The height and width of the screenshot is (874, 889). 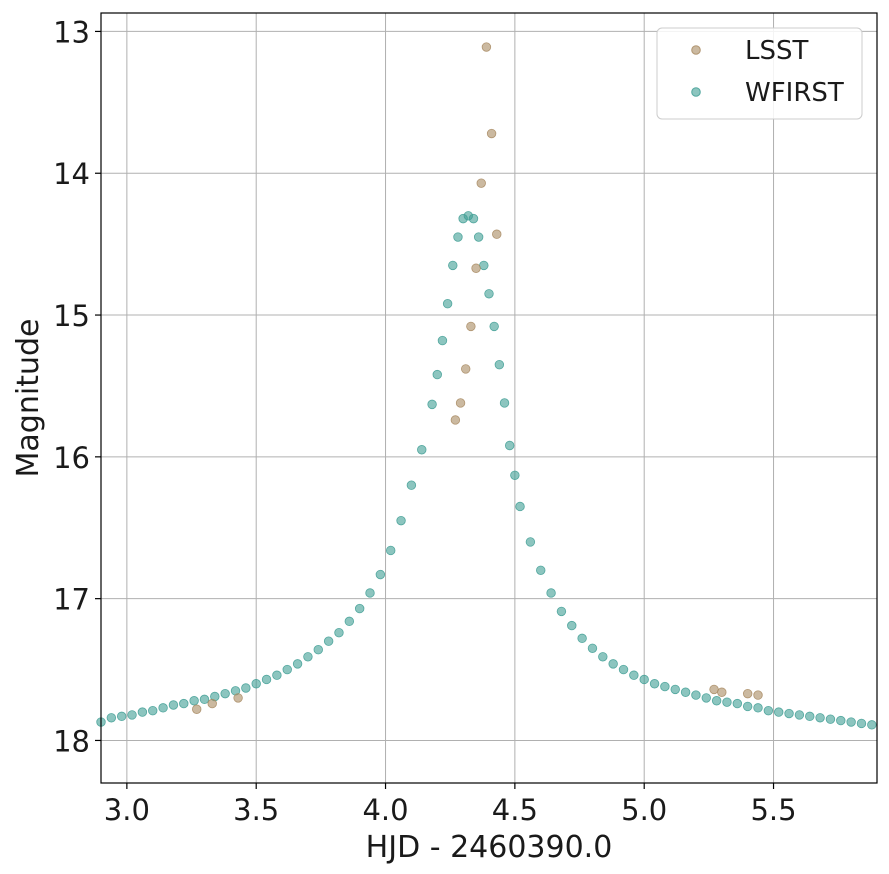 I want to click on legend-marker-wfirst, so click(x=696, y=92).